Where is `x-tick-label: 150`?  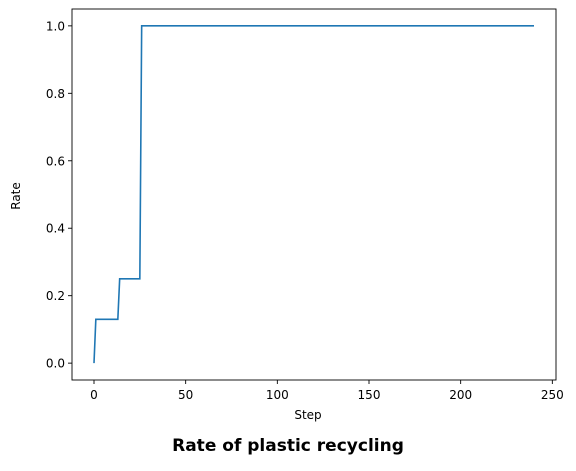 x-tick-label: 150 is located at coordinates (369, 395).